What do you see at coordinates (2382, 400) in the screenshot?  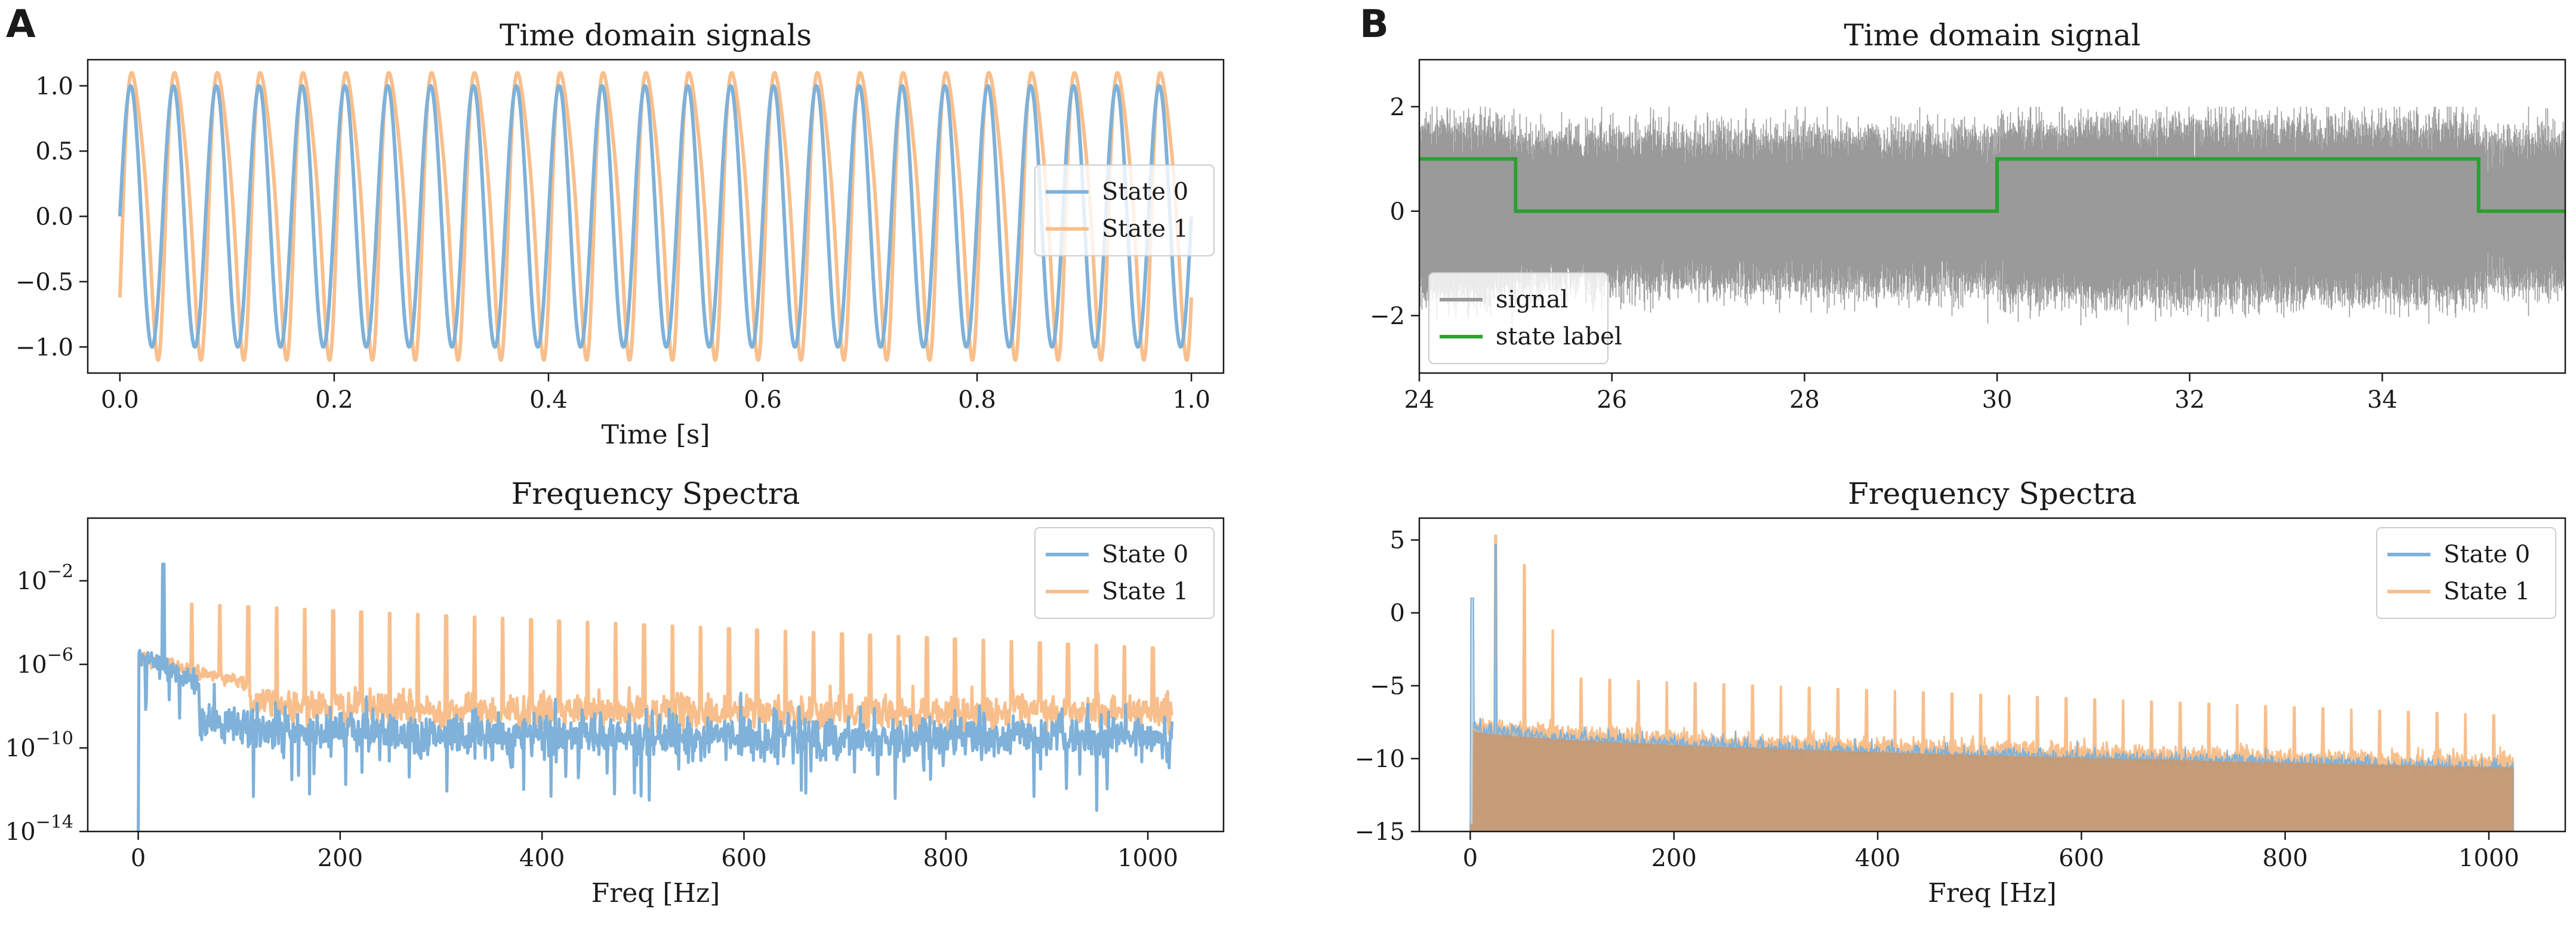 I see `x-tick-label: 34` at bounding box center [2382, 400].